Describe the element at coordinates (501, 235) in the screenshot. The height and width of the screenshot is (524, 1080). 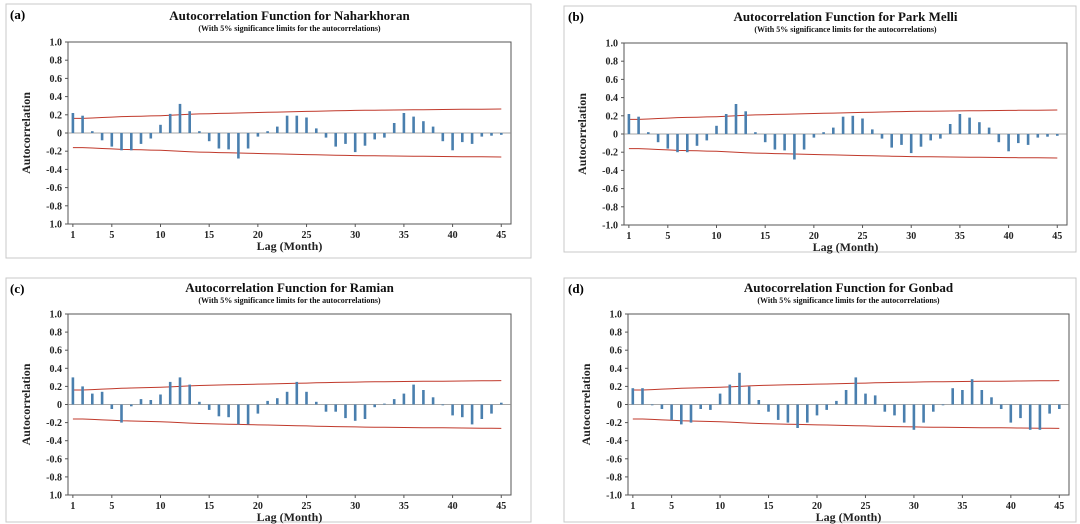
I see `x-tick-label: 45` at that location.